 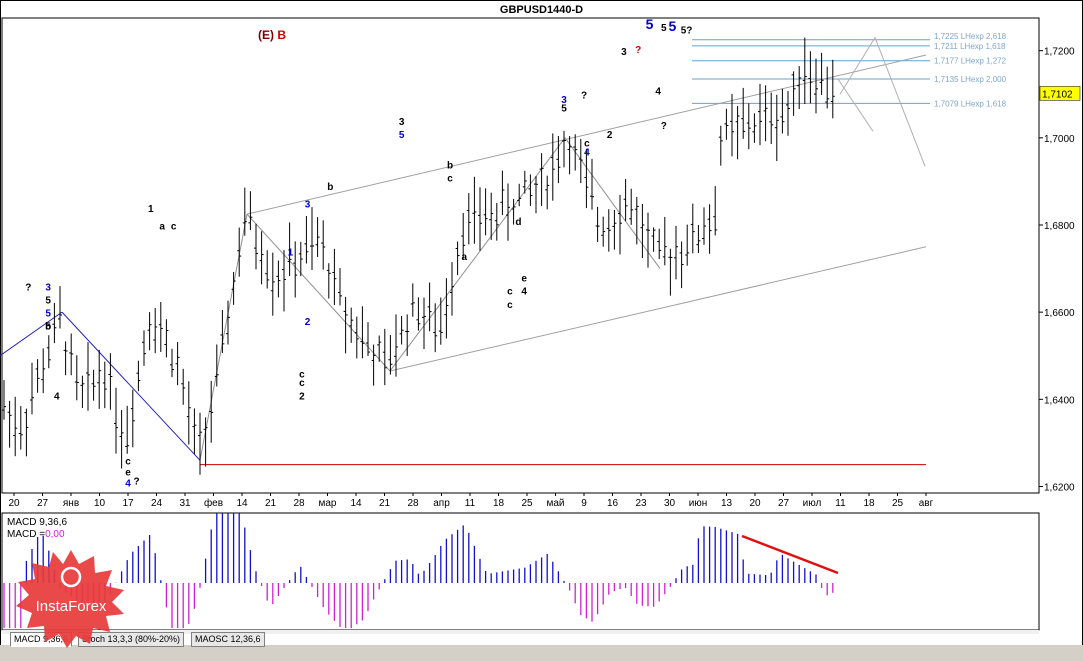 What do you see at coordinates (727, 503) in the screenshot?
I see `x-tick-label: 13` at bounding box center [727, 503].